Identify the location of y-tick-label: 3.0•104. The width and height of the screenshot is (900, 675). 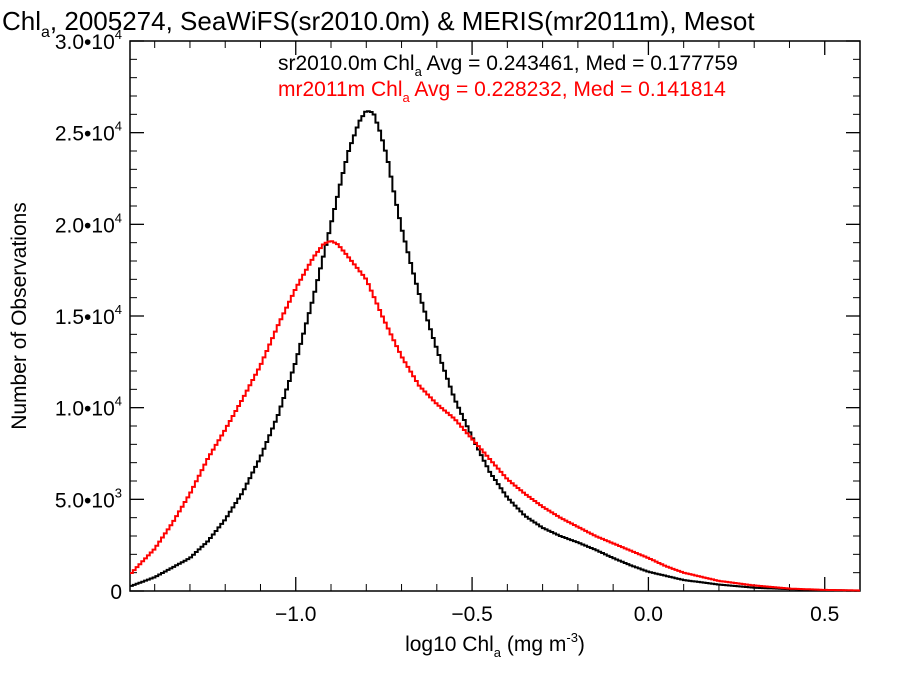
(88, 40).